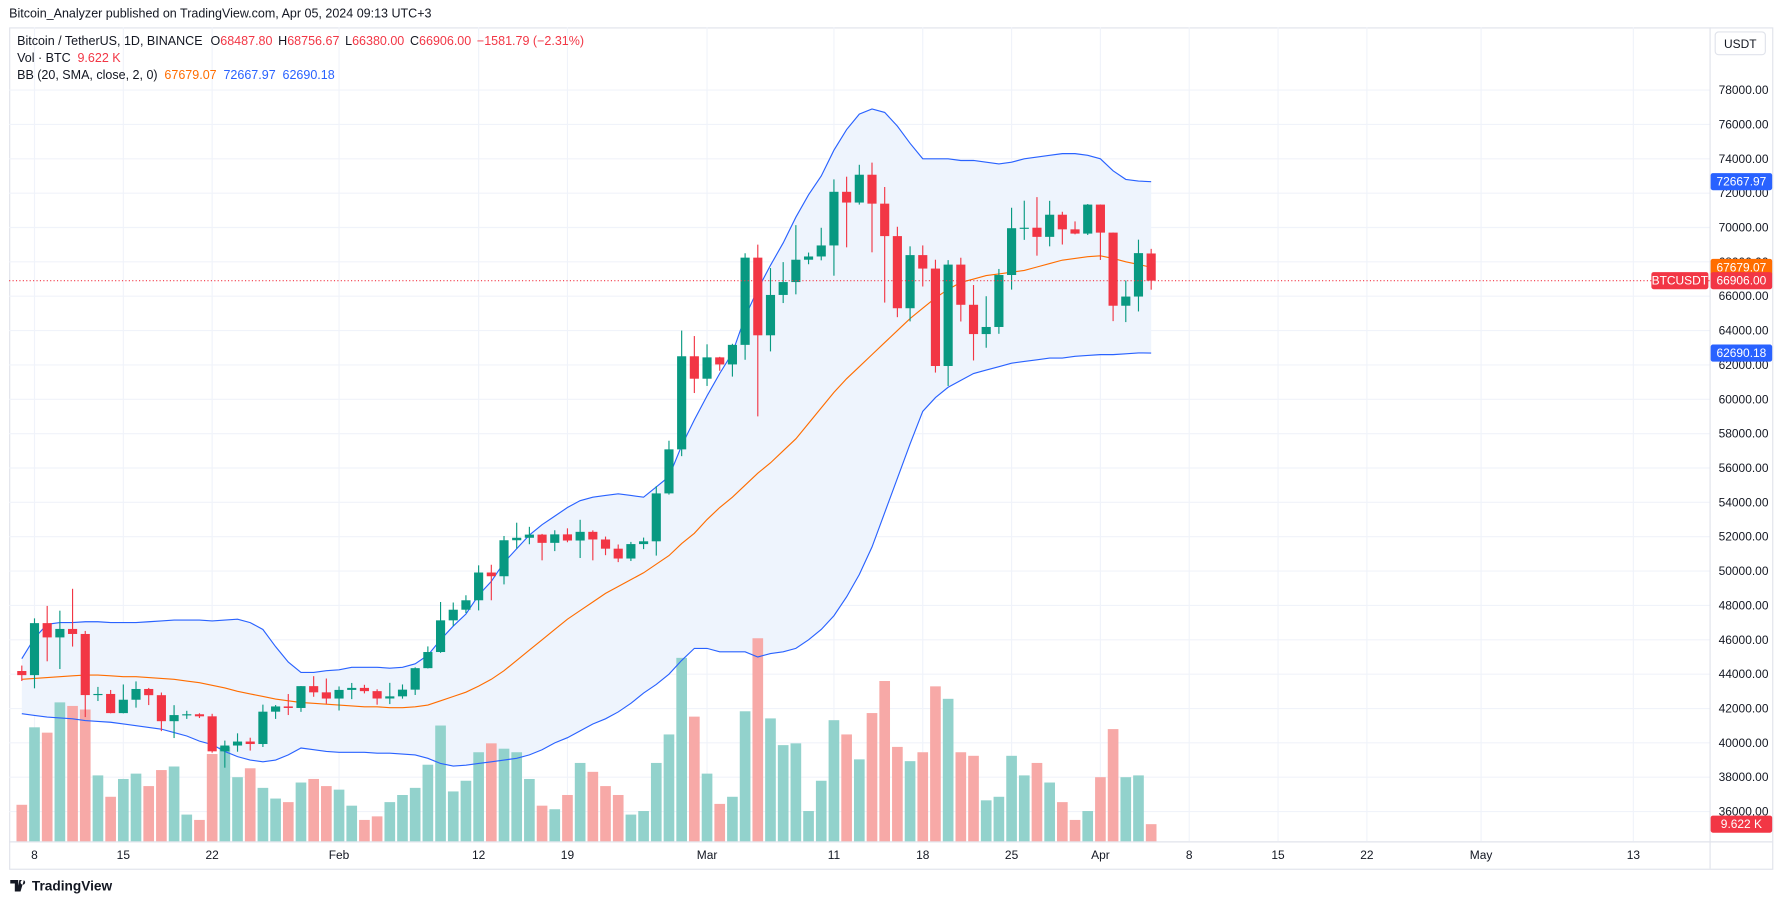  What do you see at coordinates (1744, 571) in the screenshot?
I see `y-tick-label: 50000.00` at bounding box center [1744, 571].